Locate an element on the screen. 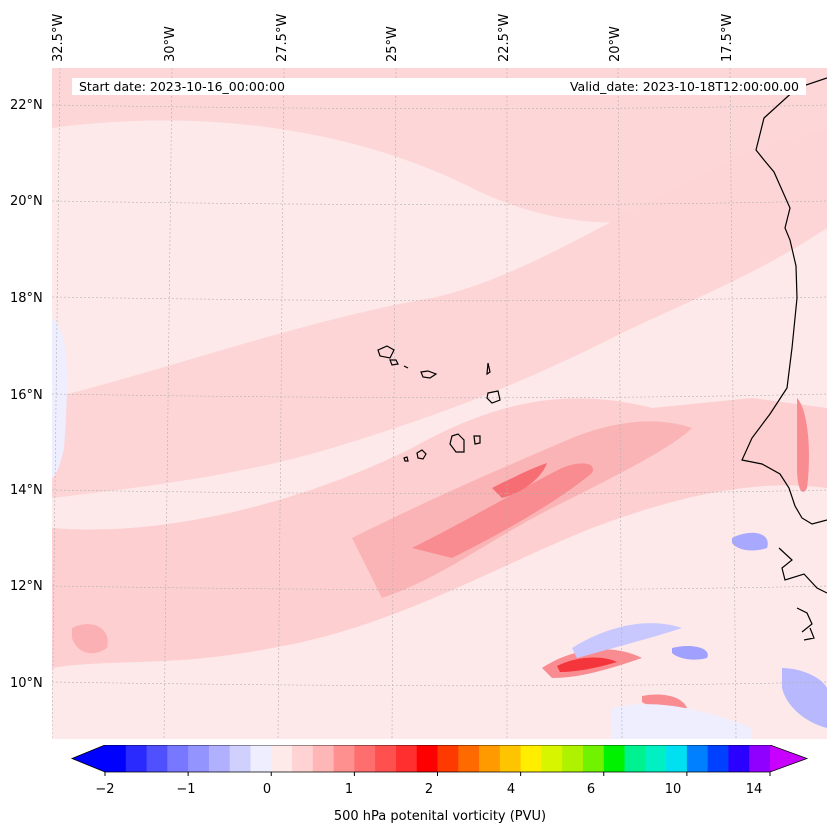 The height and width of the screenshot is (836, 837). lon-label: 25°W is located at coordinates (392, 44).